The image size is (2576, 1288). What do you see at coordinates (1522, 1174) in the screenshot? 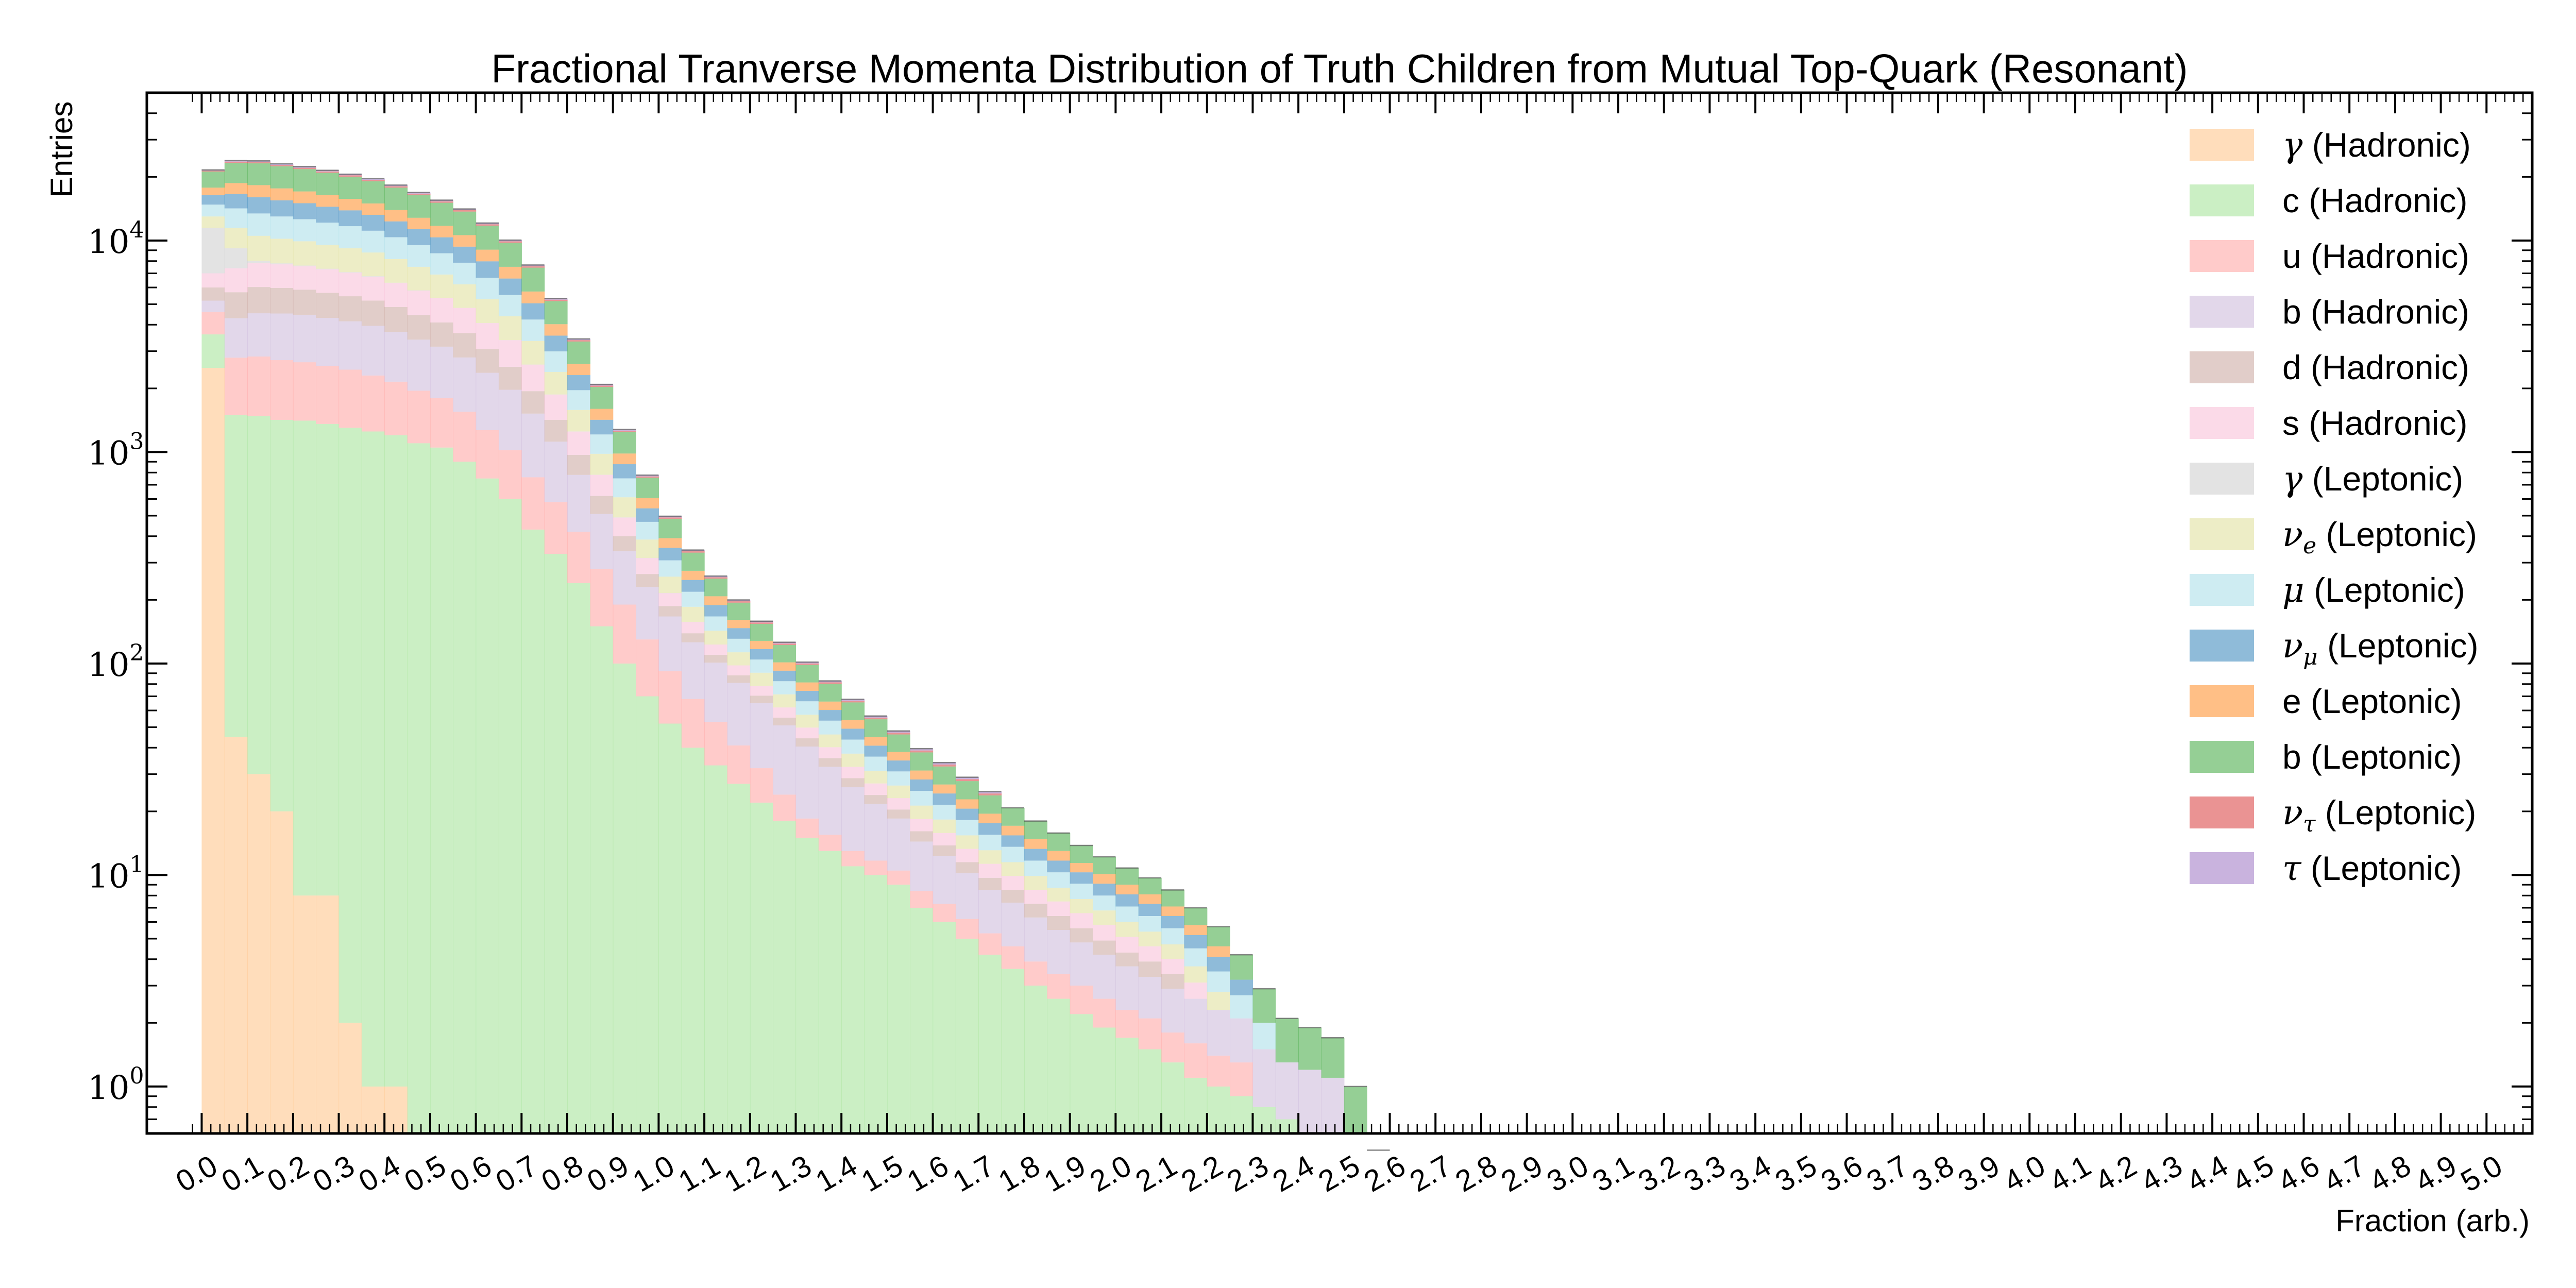
I see `x-tick-label: 2.9` at bounding box center [1522, 1174].